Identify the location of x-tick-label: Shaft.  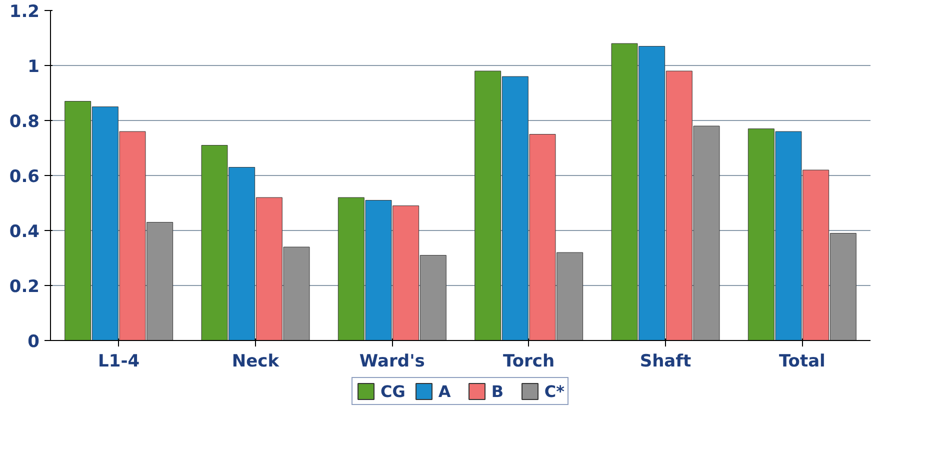
(666, 362).